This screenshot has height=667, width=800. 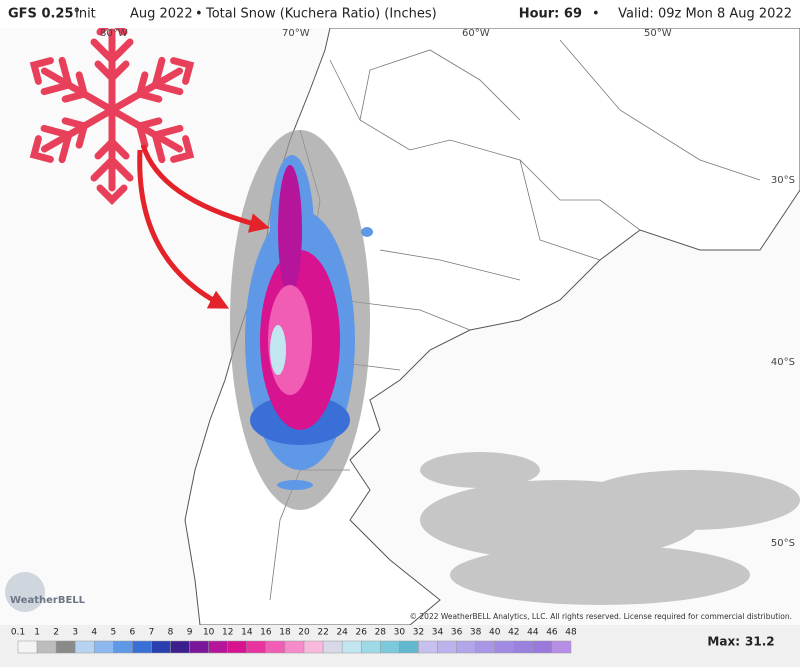 What do you see at coordinates (438, 633) in the screenshot?
I see `legend-label: 34` at bounding box center [438, 633].